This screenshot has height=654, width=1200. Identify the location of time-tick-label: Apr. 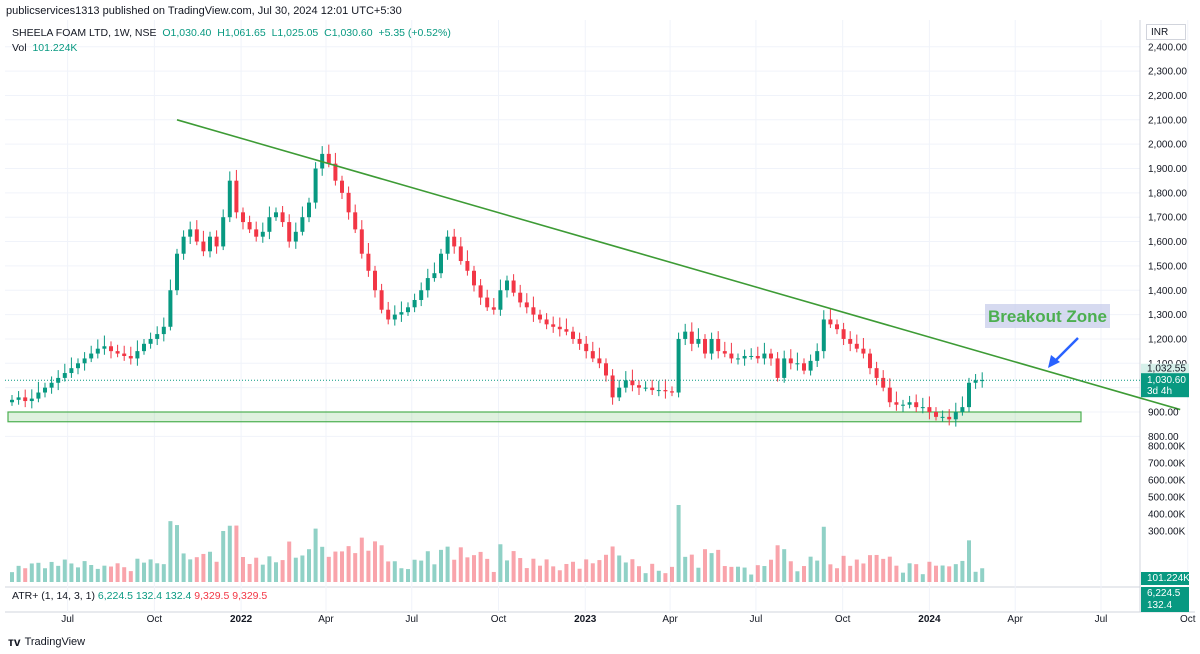
(670, 619).